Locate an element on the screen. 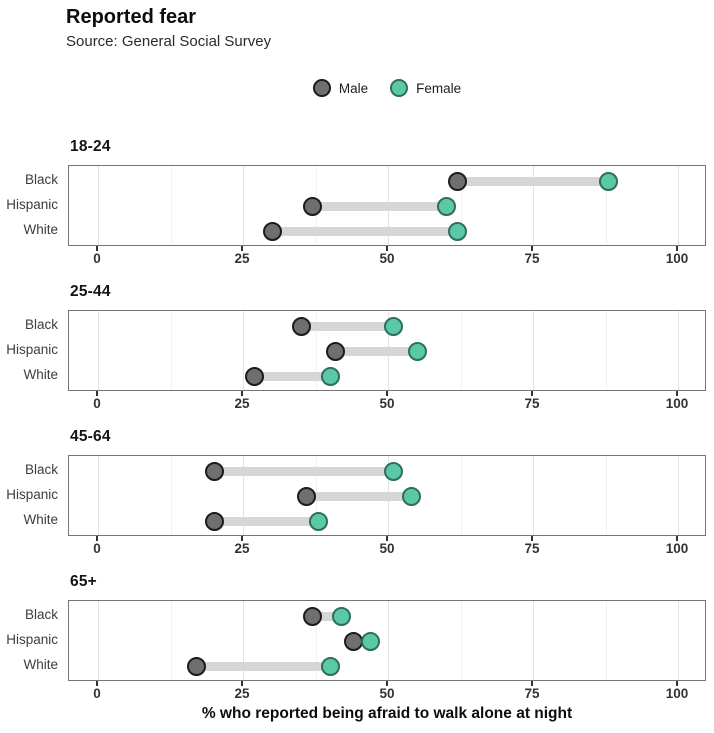  panel-header: 65+ is located at coordinates (83, 581).